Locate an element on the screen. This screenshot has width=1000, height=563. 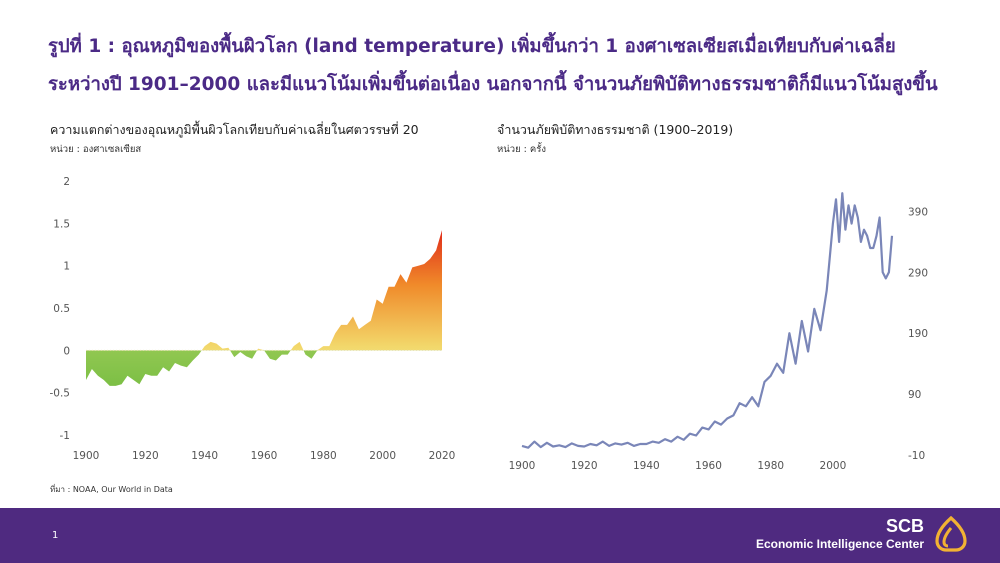
source-note: ที่มา : NOAA, Our World in Data is located at coordinates (111, 489).